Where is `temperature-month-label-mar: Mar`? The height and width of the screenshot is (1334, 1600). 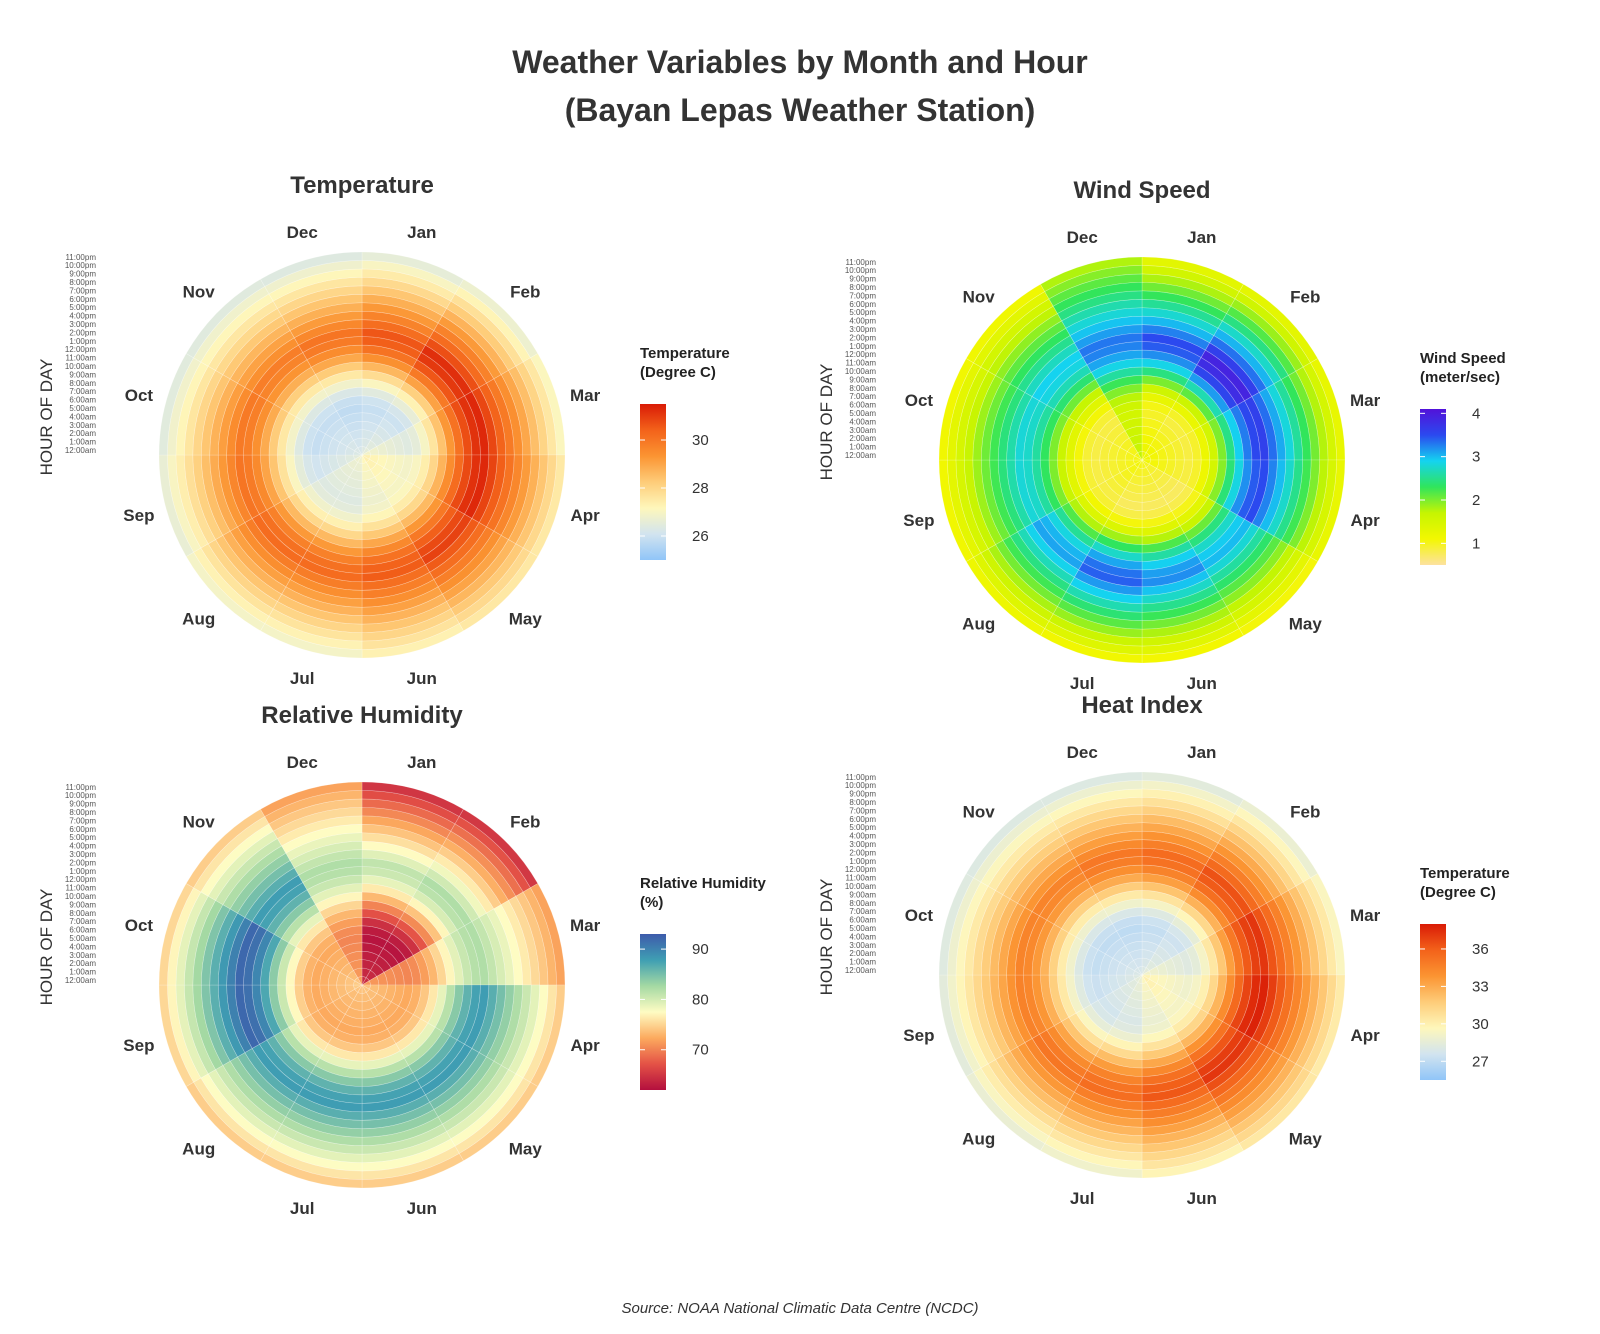 temperature-month-label-mar: Mar is located at coordinates (585, 395).